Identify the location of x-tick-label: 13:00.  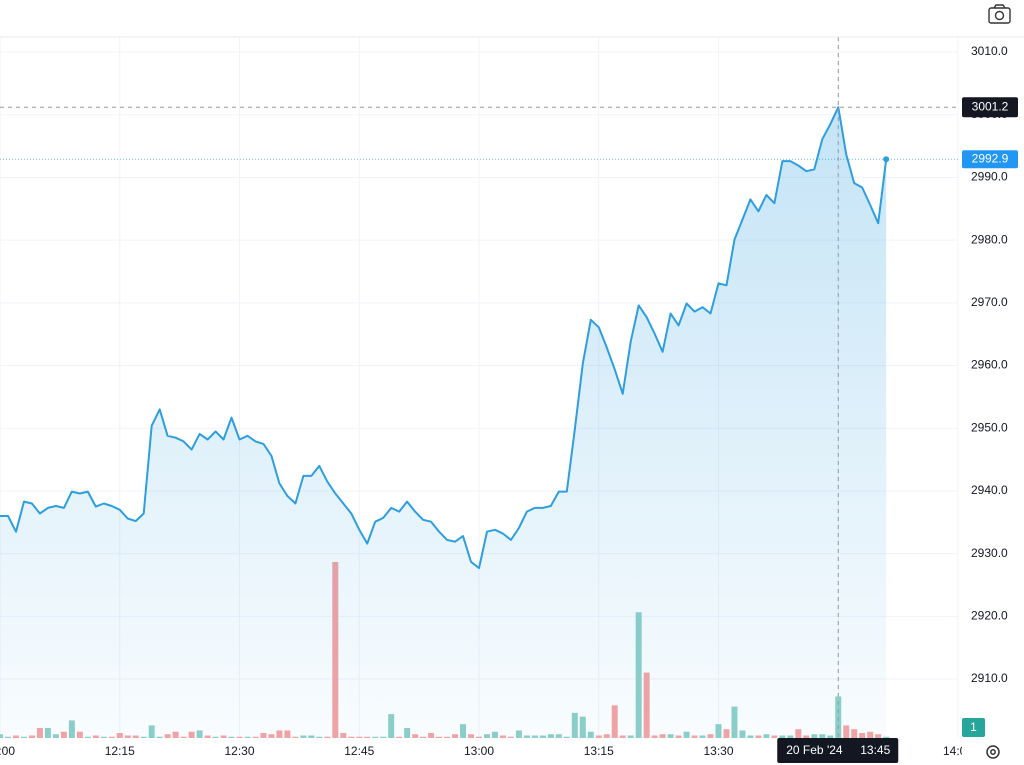
(479, 751).